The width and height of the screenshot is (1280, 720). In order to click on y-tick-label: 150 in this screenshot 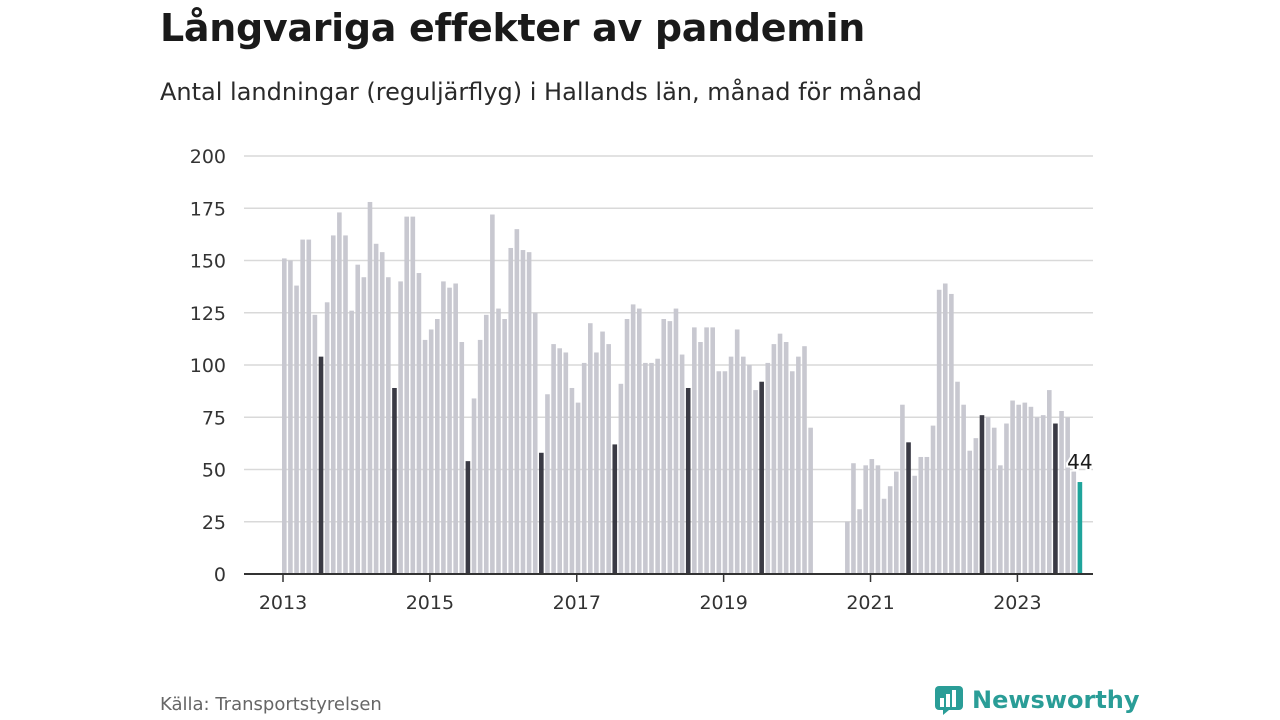, I will do `click(208, 262)`.